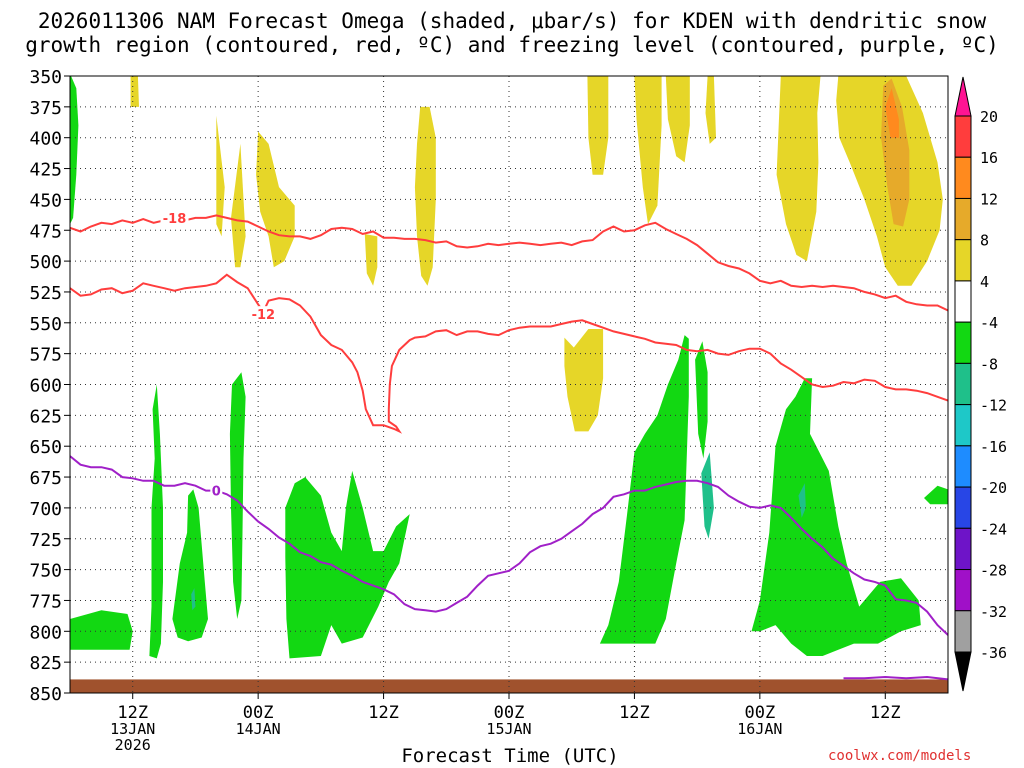  I want to click on y-tick-label-775: 775, so click(45, 601).